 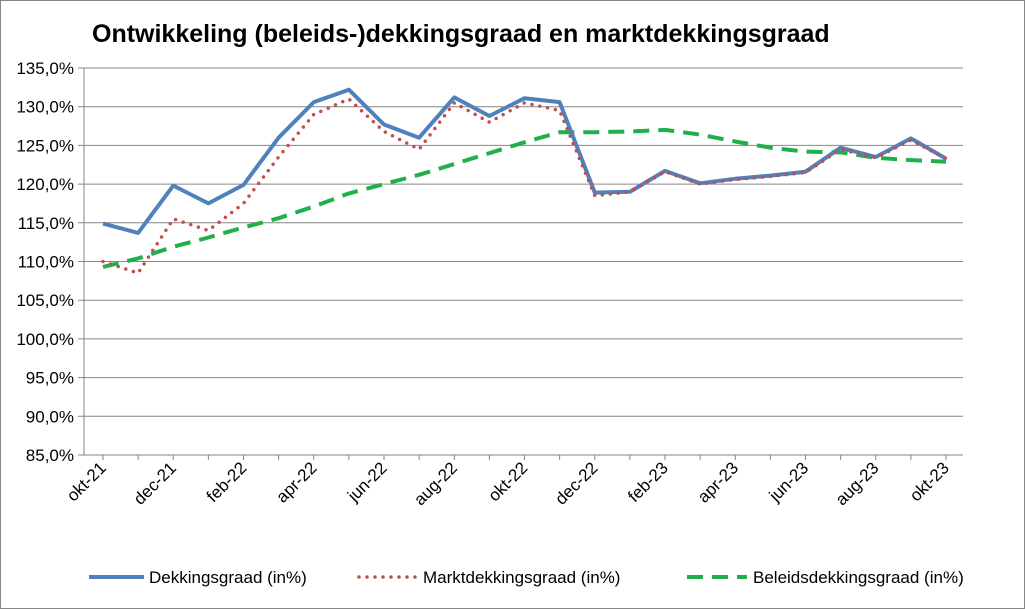 I want to click on y-tick-label: 105,0%, so click(x=45, y=300).